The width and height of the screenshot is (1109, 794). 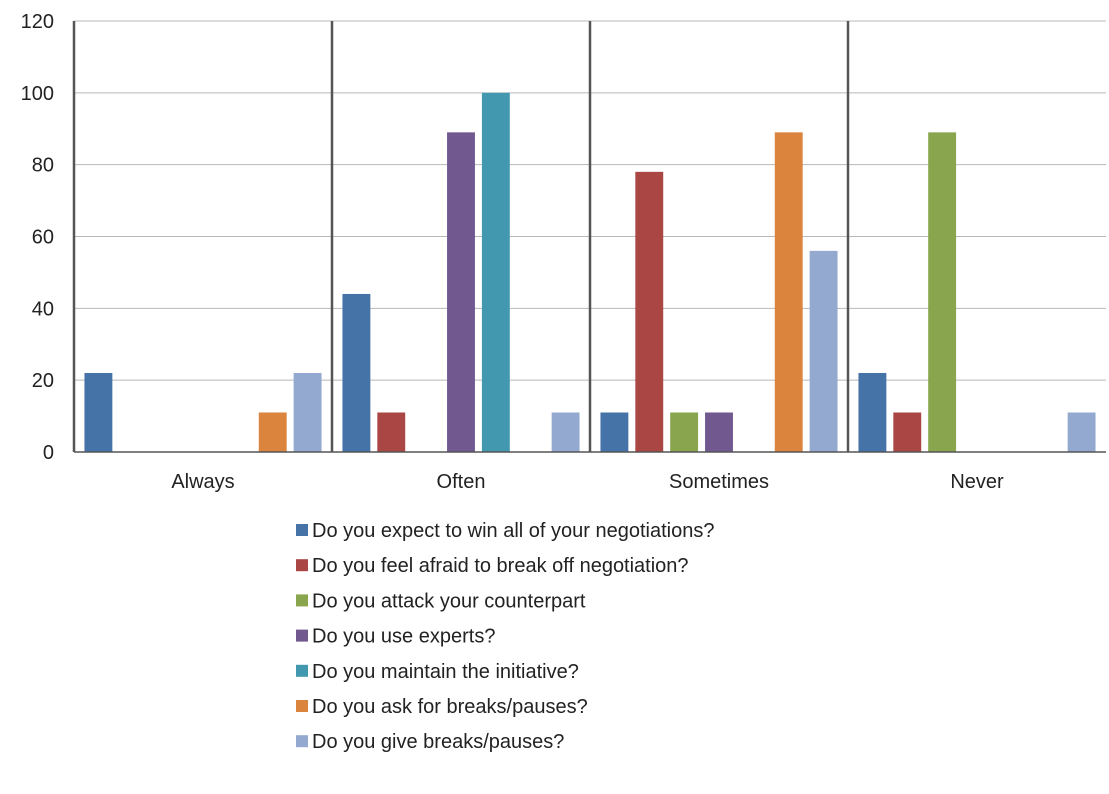 I want to click on y-tick-label: 120, so click(x=37, y=22).